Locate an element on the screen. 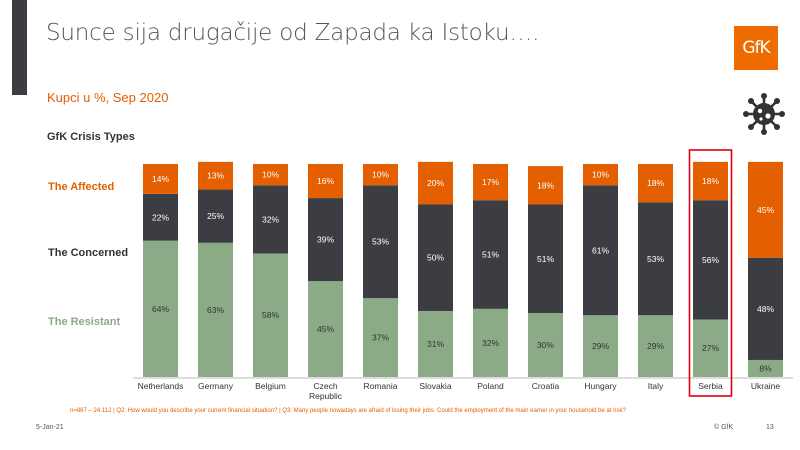 The width and height of the screenshot is (800, 450). data-label-slovakia-affected: 20% is located at coordinates (435, 183).